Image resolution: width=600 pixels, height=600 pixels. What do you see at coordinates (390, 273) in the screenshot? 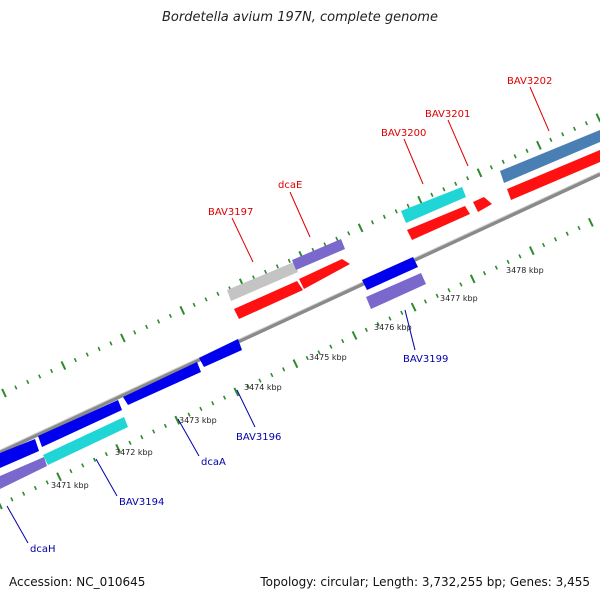
I see `gene-arrow-blue-bav3199` at bounding box center [390, 273].